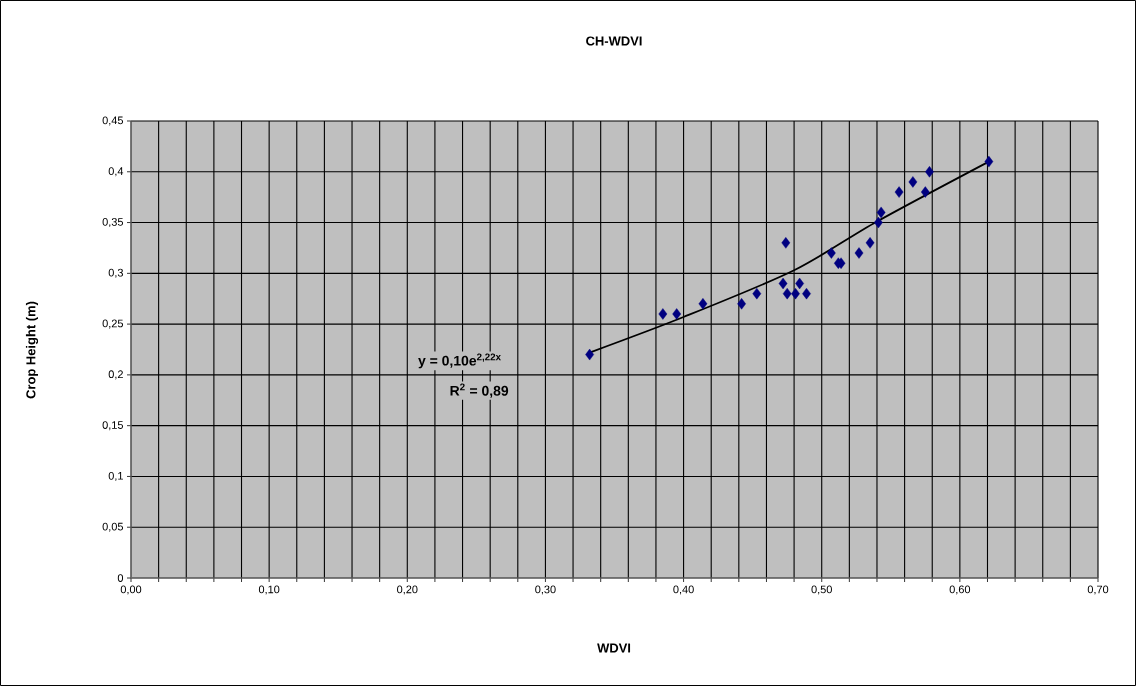 The width and height of the screenshot is (1136, 686). Describe the element at coordinates (614, 648) in the screenshot. I see `x-axis-title: WDVI` at that location.